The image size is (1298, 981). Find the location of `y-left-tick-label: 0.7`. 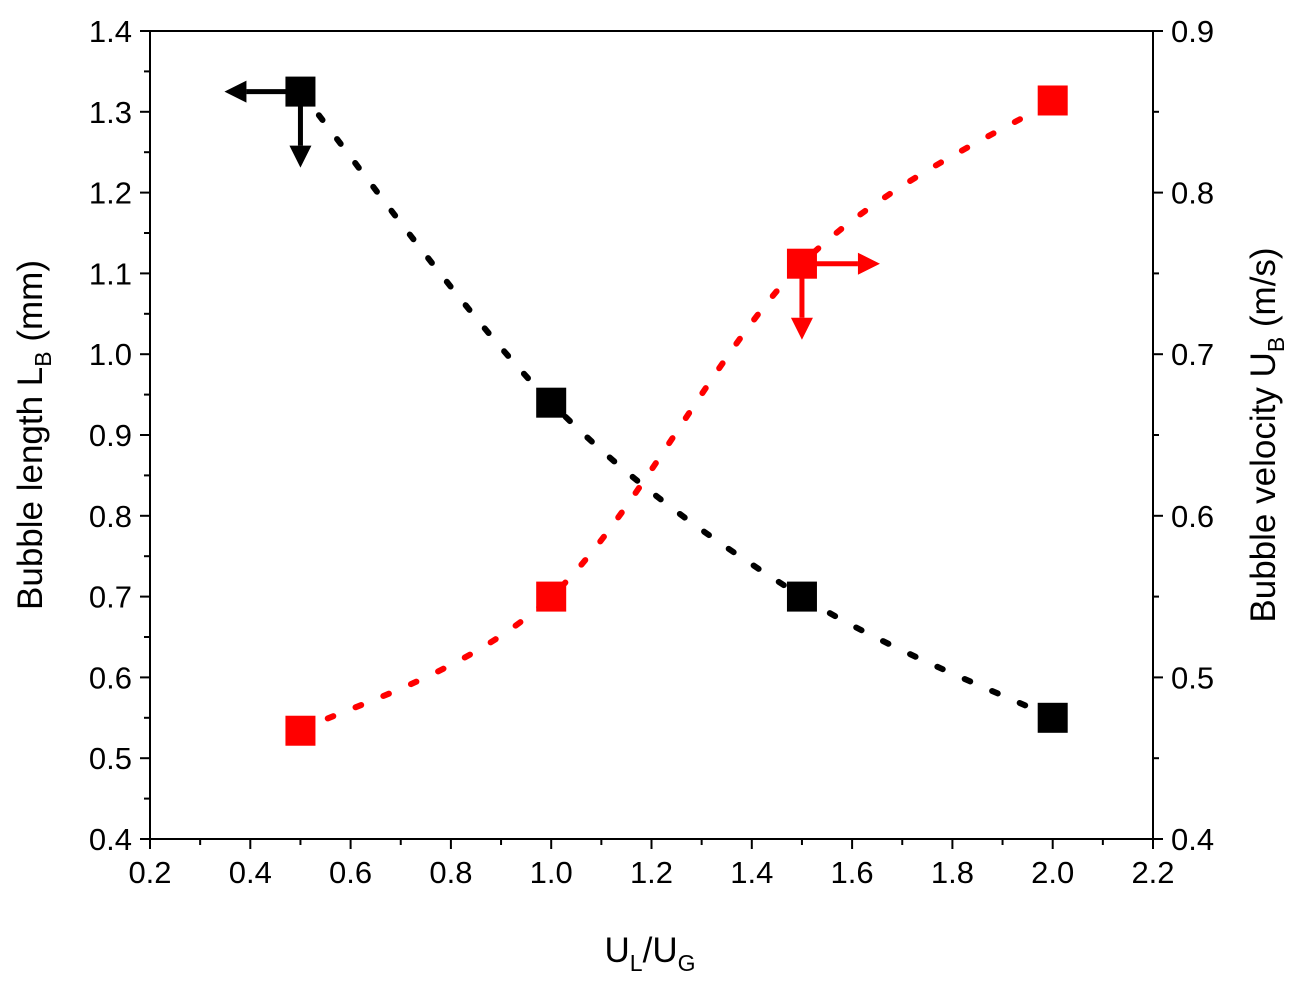

y-left-tick-label: 0.7 is located at coordinates (110, 597).